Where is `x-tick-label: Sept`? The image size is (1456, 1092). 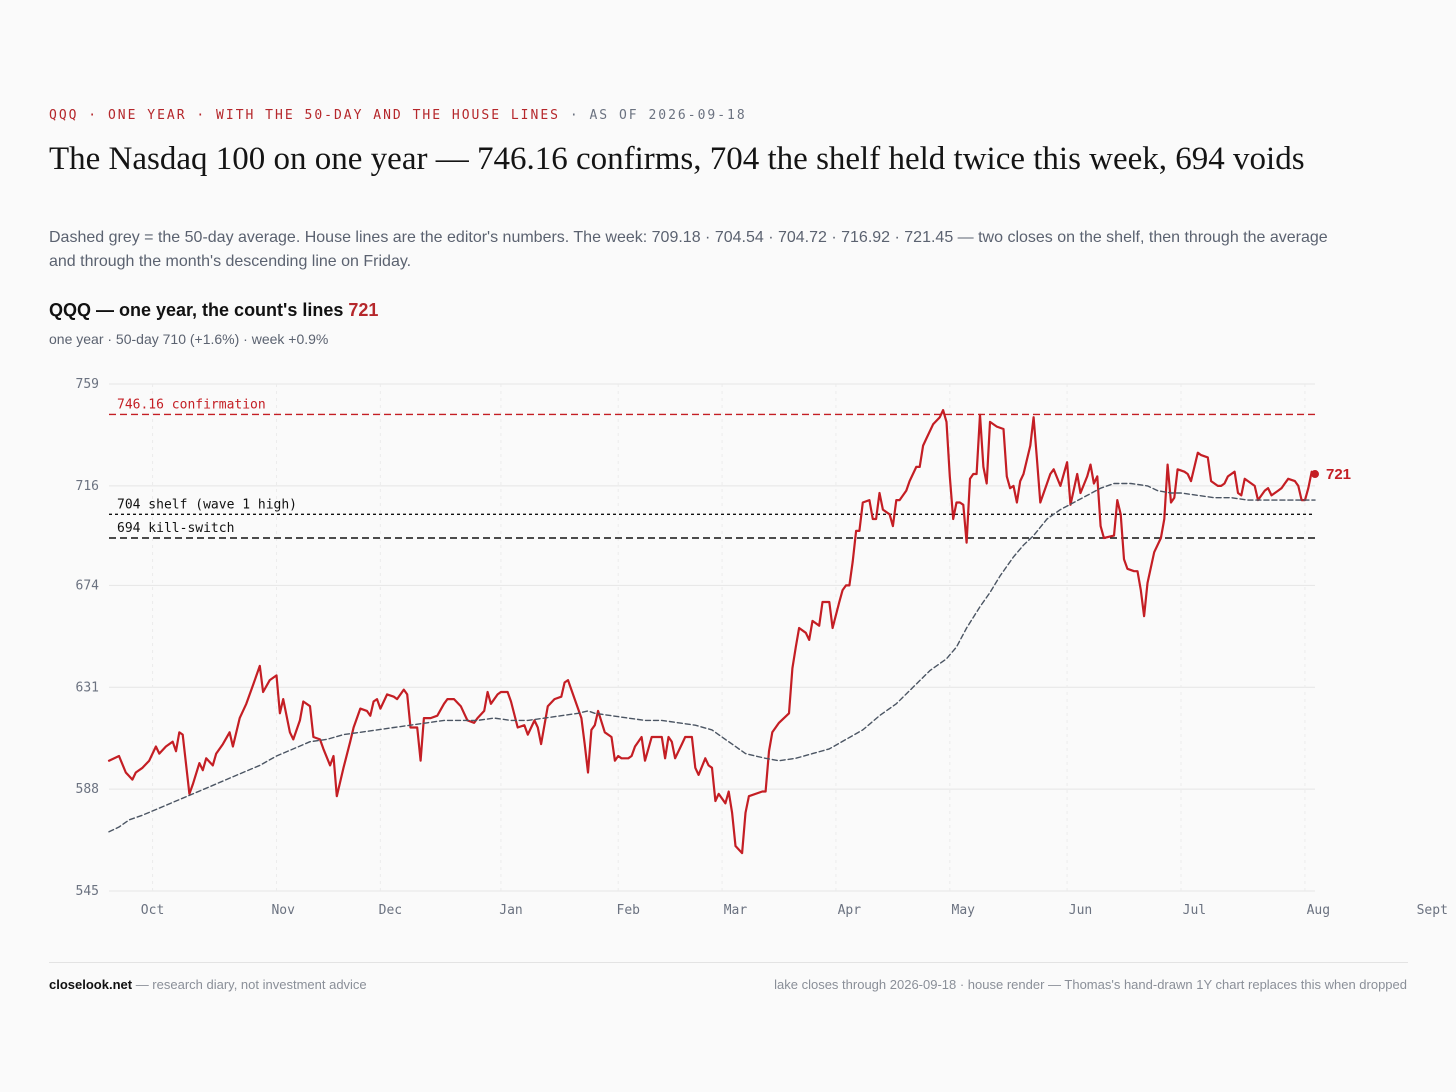 x-tick-label: Sept is located at coordinates (1432, 910).